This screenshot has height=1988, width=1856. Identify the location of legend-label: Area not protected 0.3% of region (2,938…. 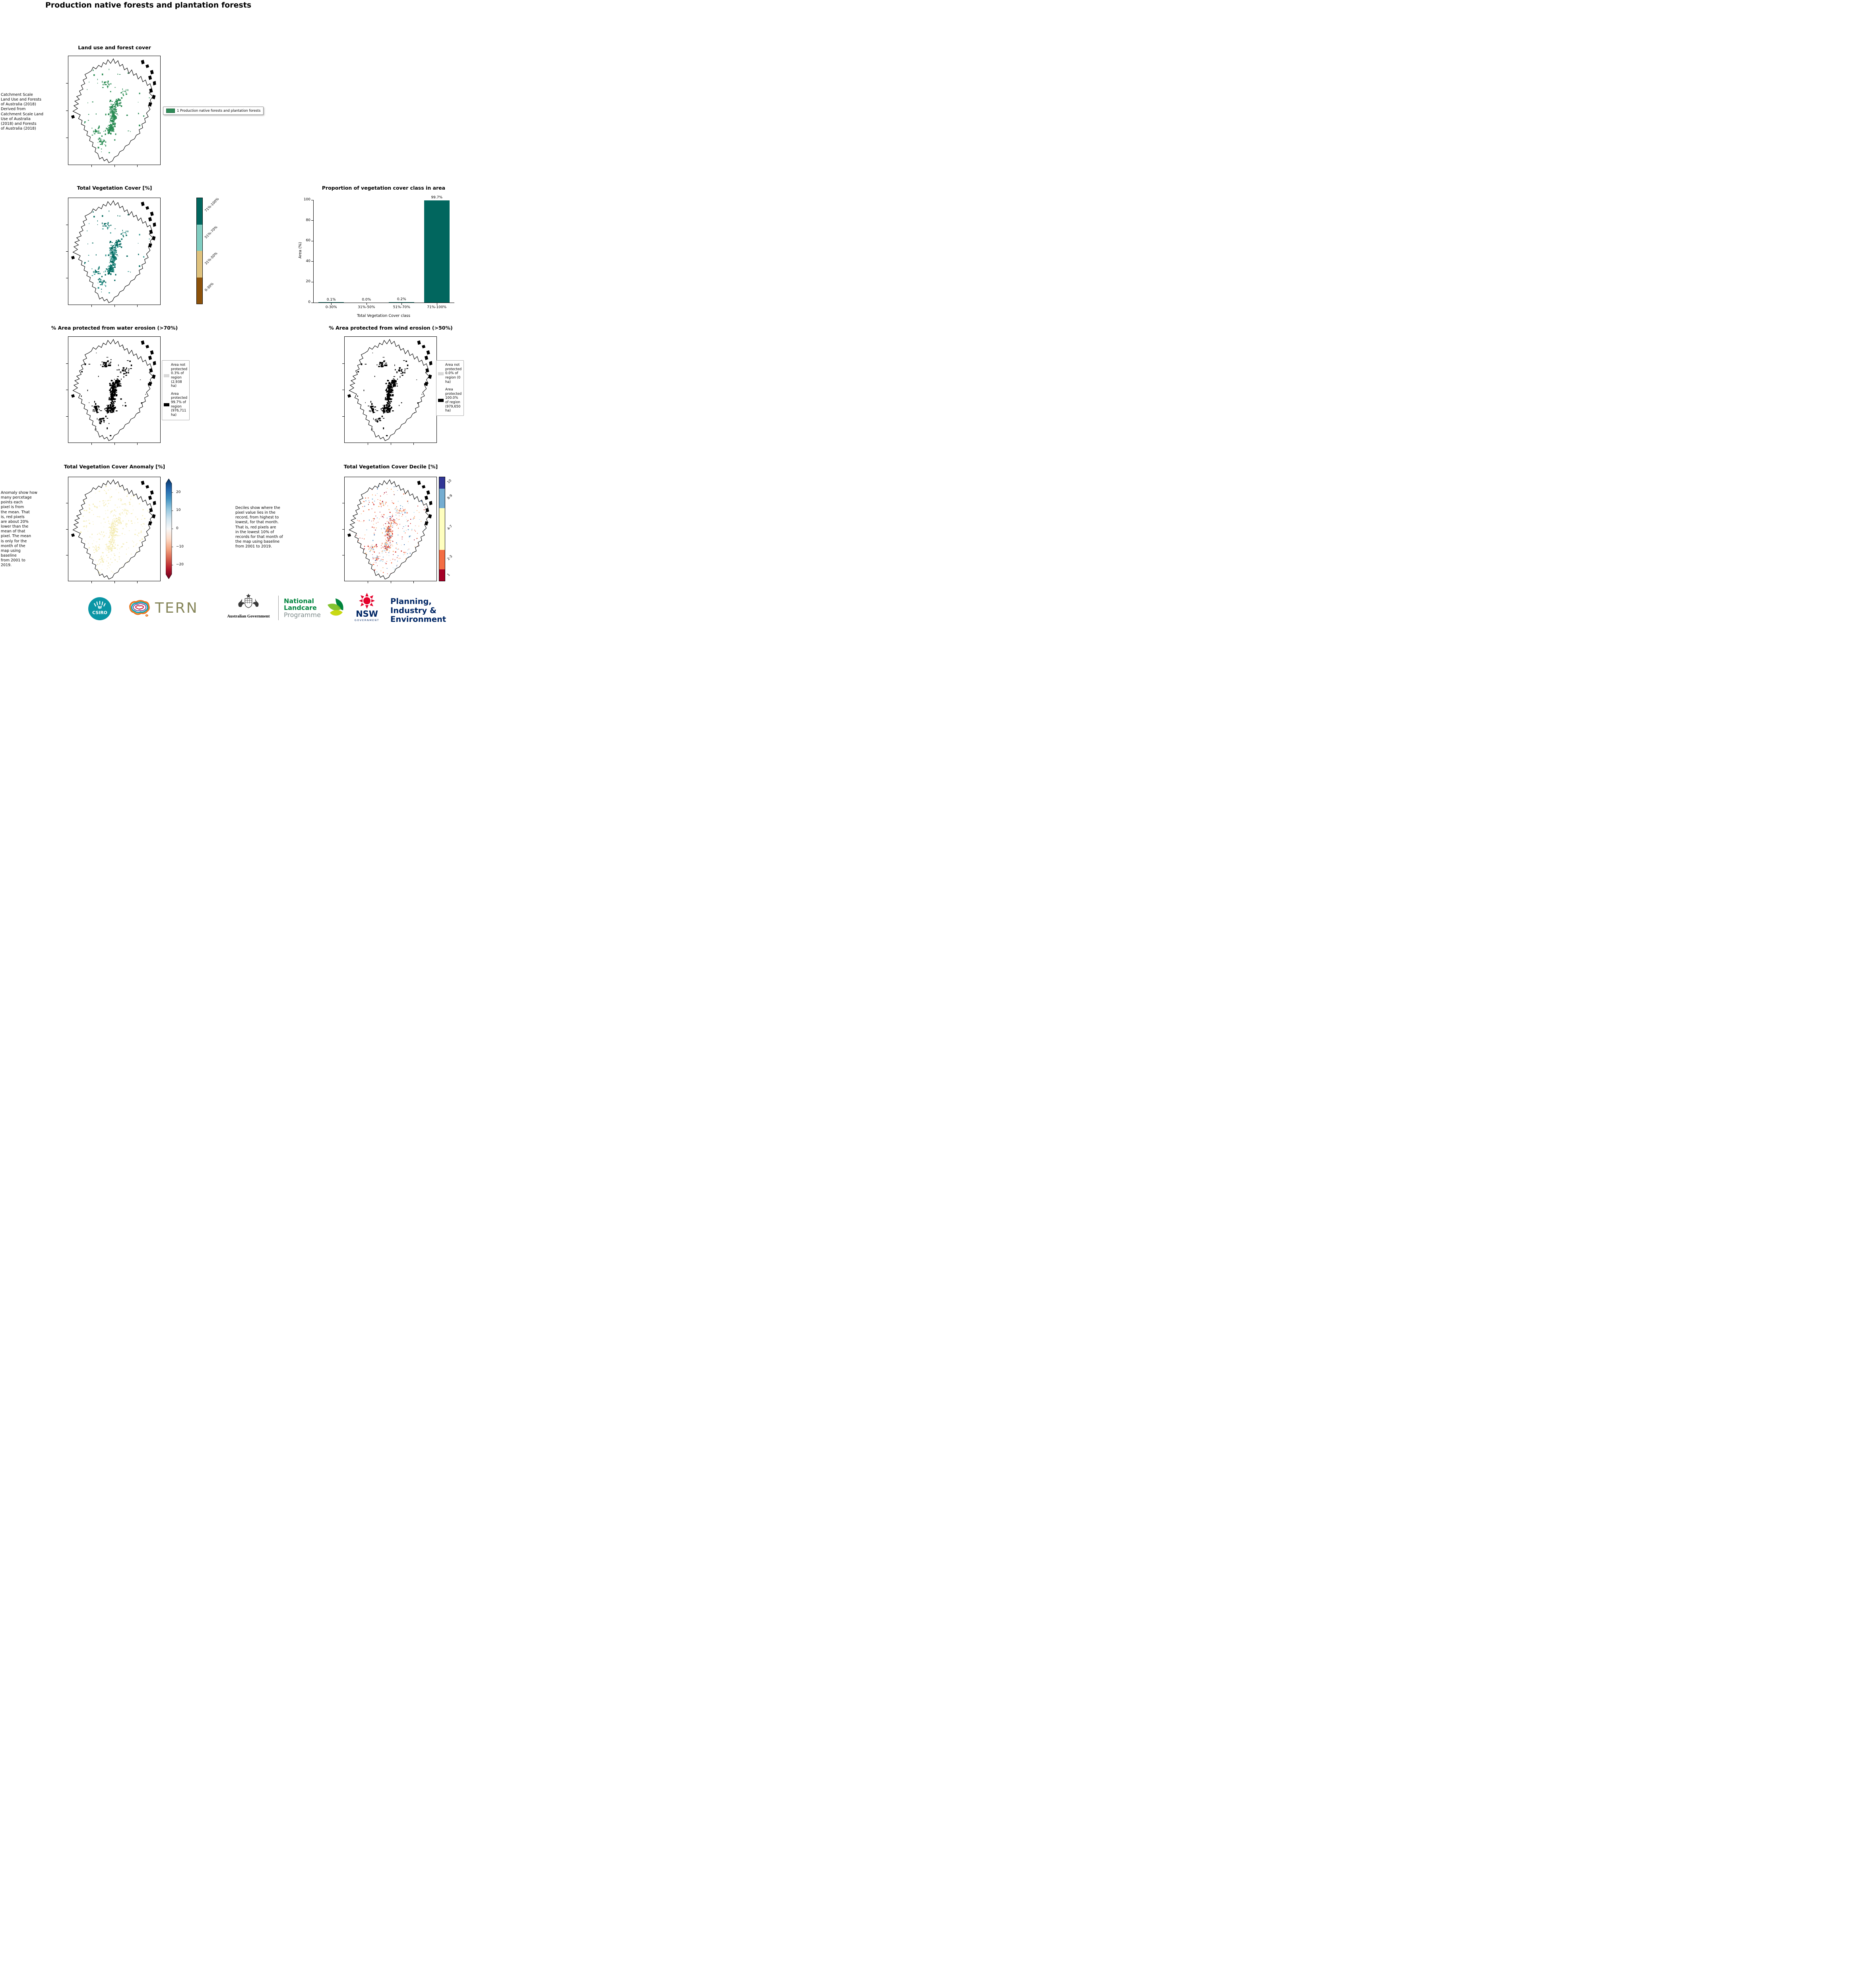
(179, 375).